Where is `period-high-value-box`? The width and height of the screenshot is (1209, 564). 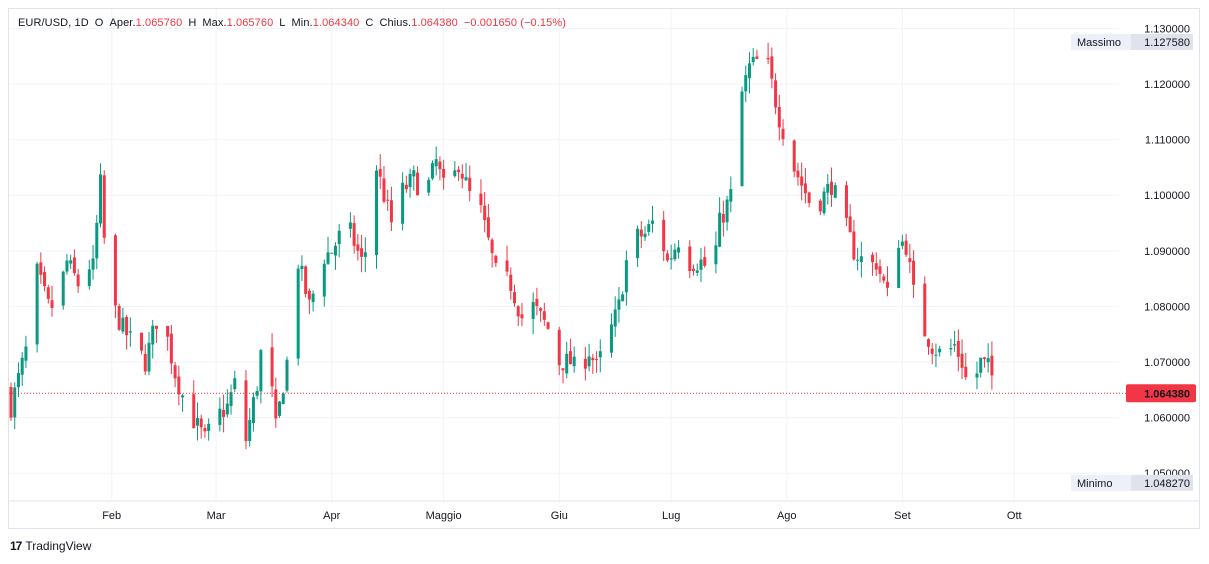
period-high-value-box is located at coordinates (1162, 41).